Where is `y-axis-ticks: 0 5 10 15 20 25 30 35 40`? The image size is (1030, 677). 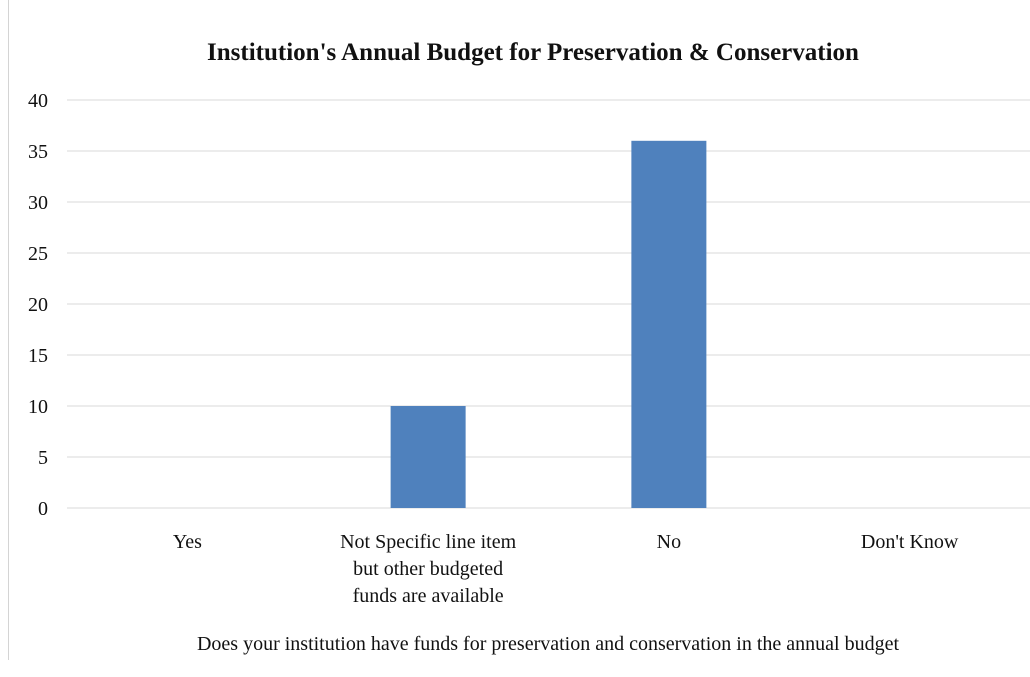 y-axis-ticks: 0 5 10 15 20 25 30 35 40 is located at coordinates (38, 305).